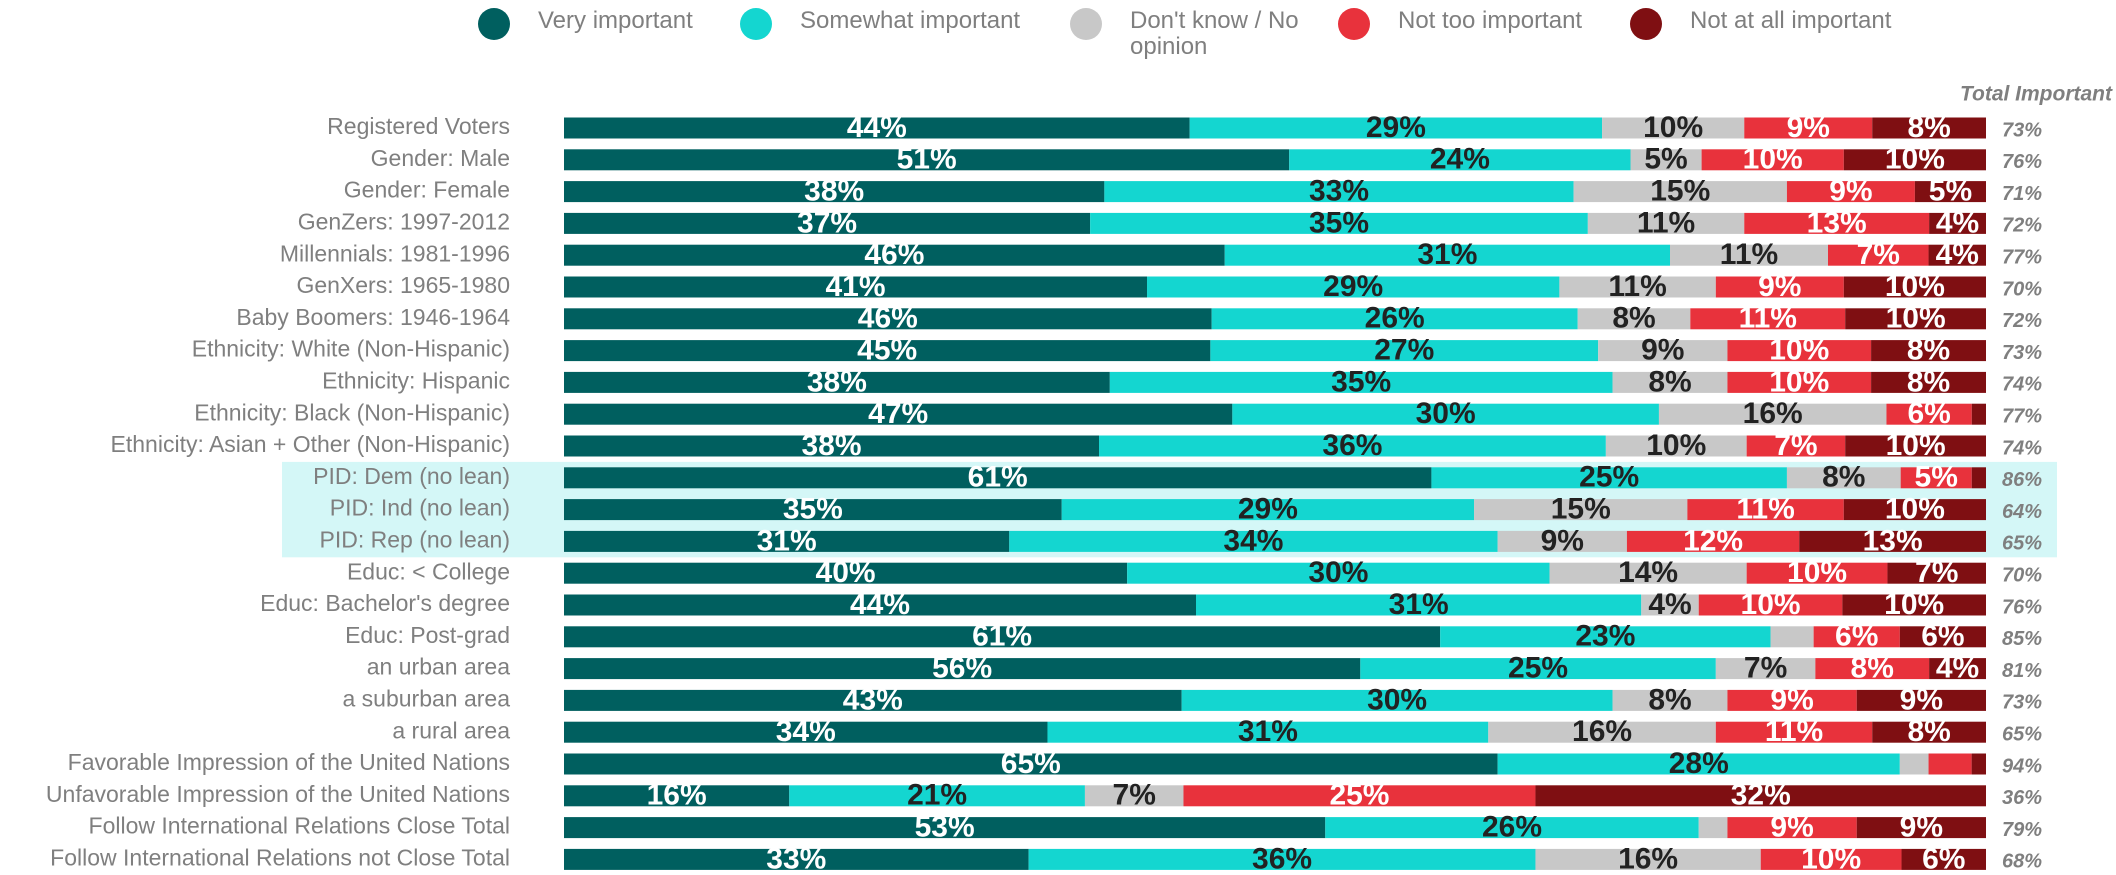  I want to click on value-label: 53%, so click(945, 827).